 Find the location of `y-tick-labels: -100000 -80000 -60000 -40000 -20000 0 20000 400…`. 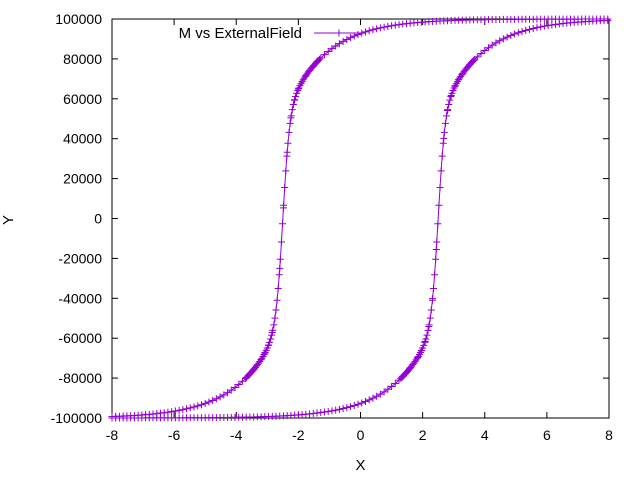

y-tick-labels: -100000 -80000 -60000 -40000 -20000 0 20000 400… is located at coordinates (77, 218).